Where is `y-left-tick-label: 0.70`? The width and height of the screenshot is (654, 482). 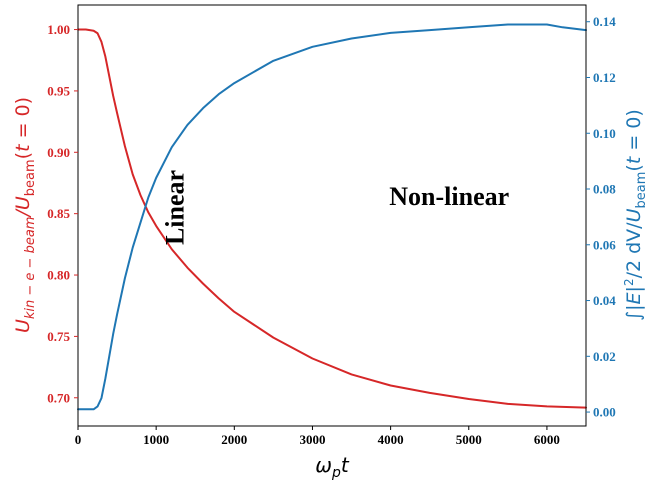 y-left-tick-label: 0.70 is located at coordinates (58, 397).